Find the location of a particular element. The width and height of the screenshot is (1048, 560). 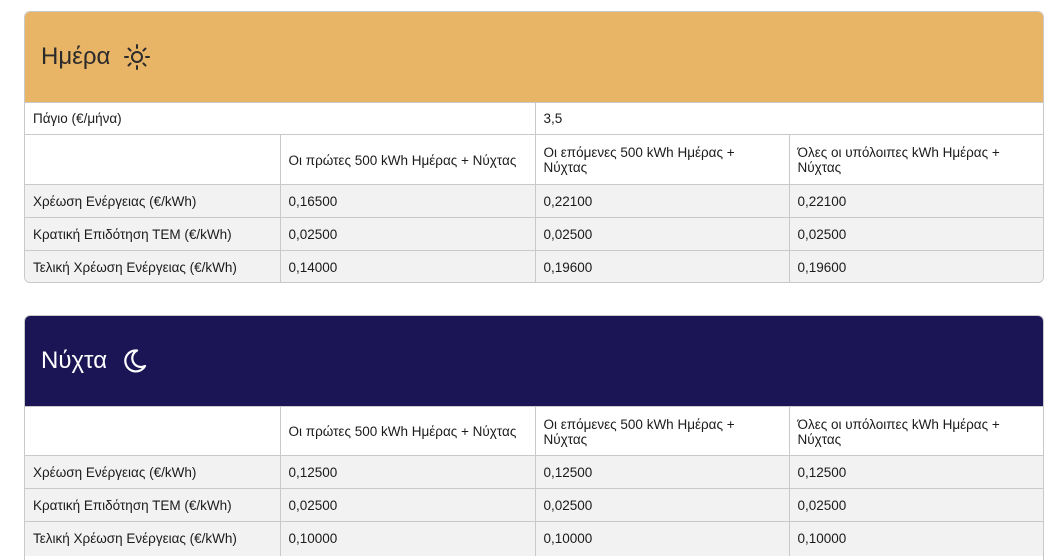

fixed-charge-label: Πάγιο (€/μήνα) is located at coordinates (280, 118).